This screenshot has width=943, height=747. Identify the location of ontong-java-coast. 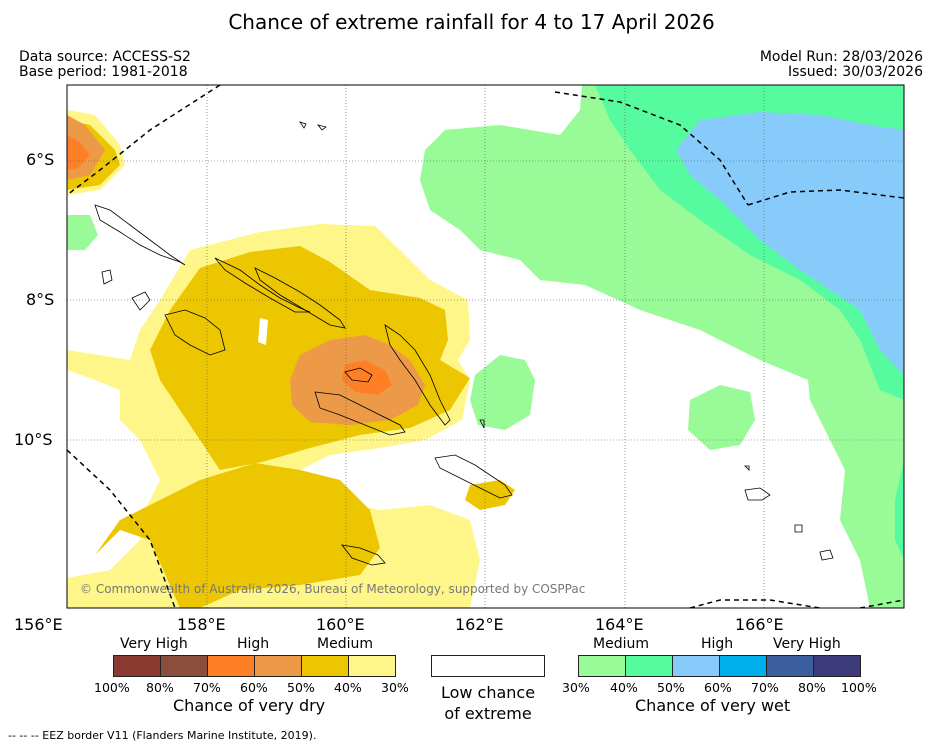
(482, 424).